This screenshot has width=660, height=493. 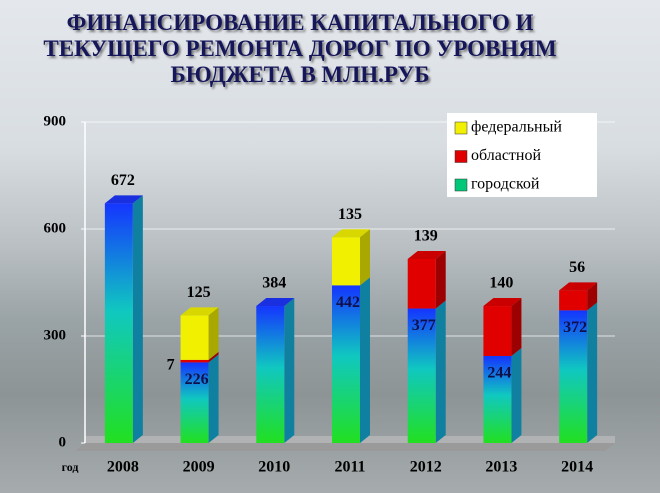 I want to click on data-label: 672, so click(x=123, y=180).